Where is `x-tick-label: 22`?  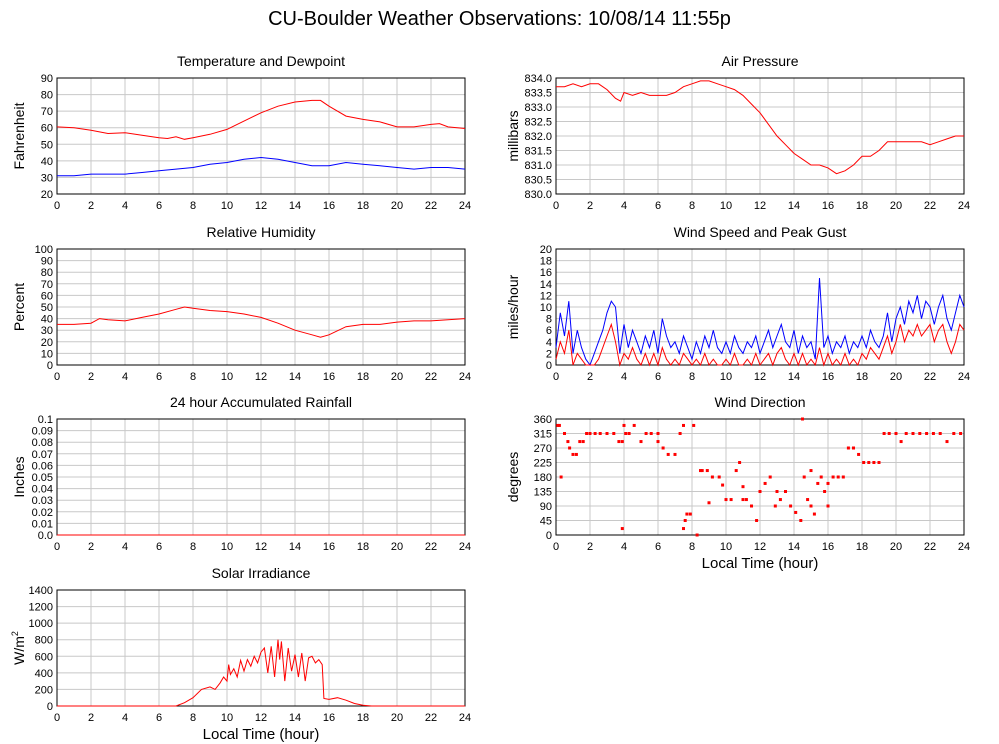 x-tick-label: 22 is located at coordinates (930, 547).